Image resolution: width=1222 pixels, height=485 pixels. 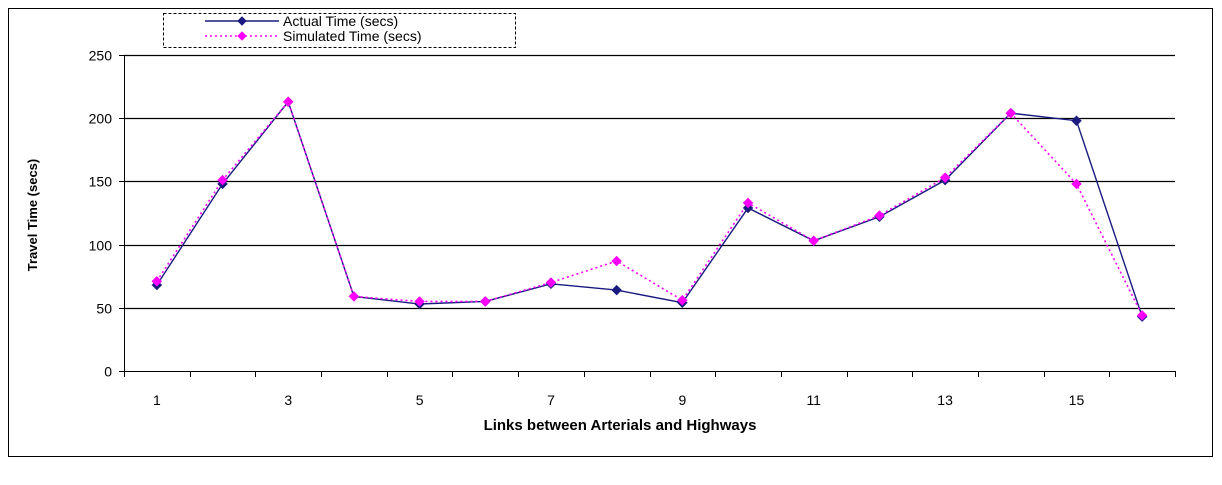 What do you see at coordinates (101, 214) in the screenshot?
I see `y-tick-labels: 0 50 100 150 200 250` at bounding box center [101, 214].